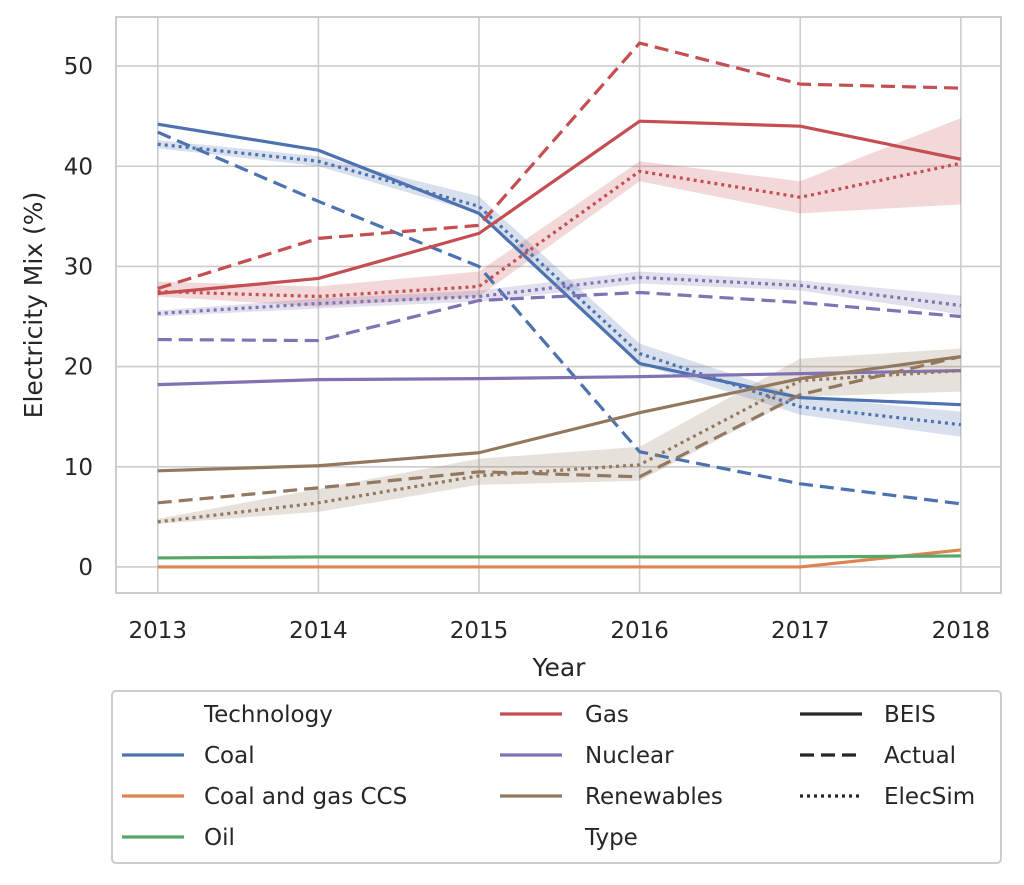 Image resolution: width=1024 pixels, height=885 pixels. Describe the element at coordinates (305, 797) in the screenshot. I see `legend-label-coal-and-gas-ccs: Coal and gas CCS` at that location.